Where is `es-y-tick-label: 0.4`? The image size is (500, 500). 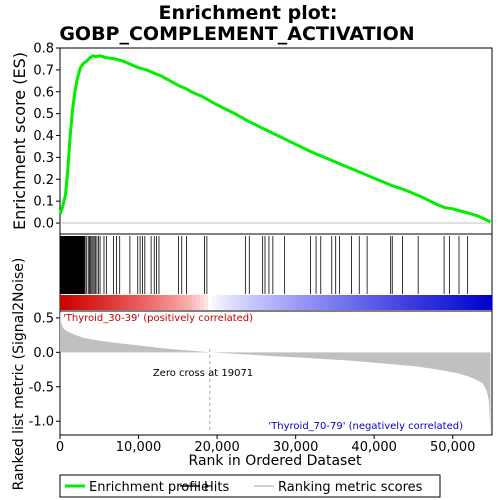 es-y-tick-label: 0.4 is located at coordinates (43, 136).